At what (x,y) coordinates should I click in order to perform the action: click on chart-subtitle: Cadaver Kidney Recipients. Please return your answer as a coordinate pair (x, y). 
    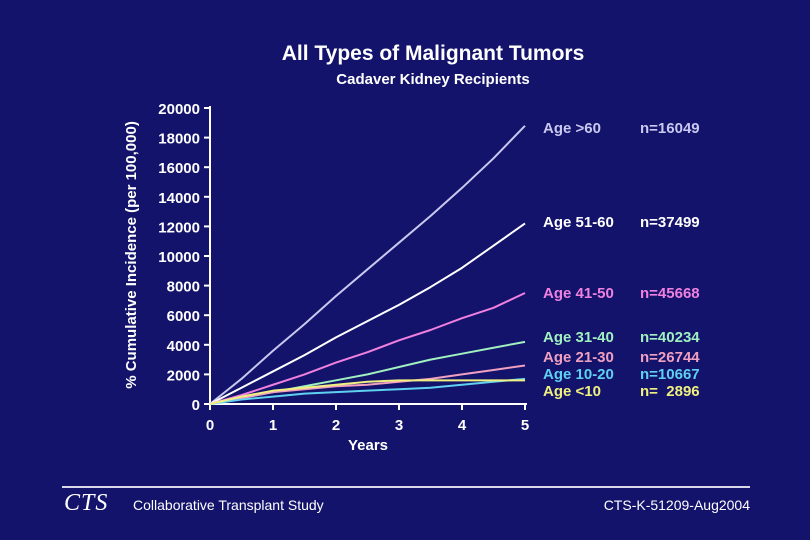
    Looking at the image, I should click on (432, 79).